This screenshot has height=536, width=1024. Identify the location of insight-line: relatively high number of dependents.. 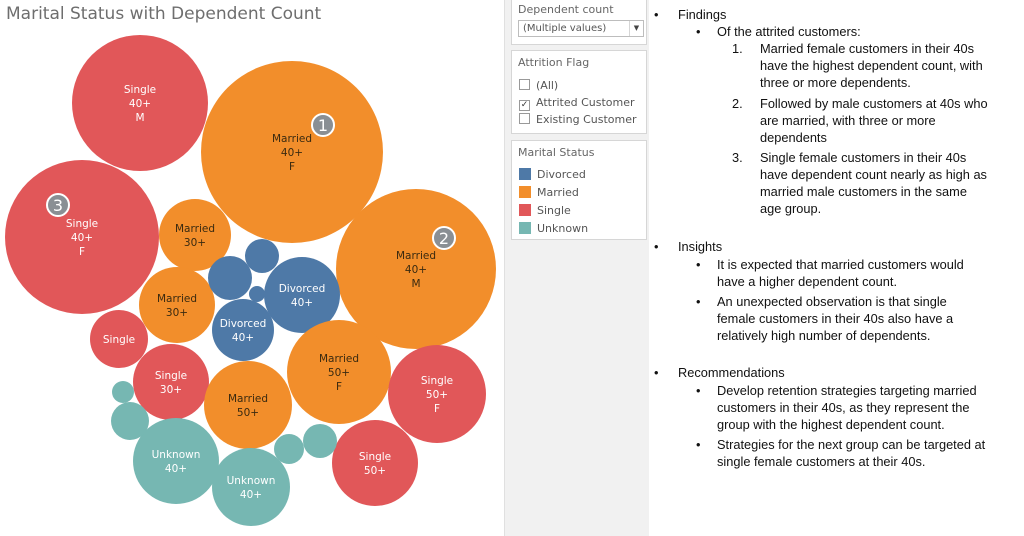
(824, 335).